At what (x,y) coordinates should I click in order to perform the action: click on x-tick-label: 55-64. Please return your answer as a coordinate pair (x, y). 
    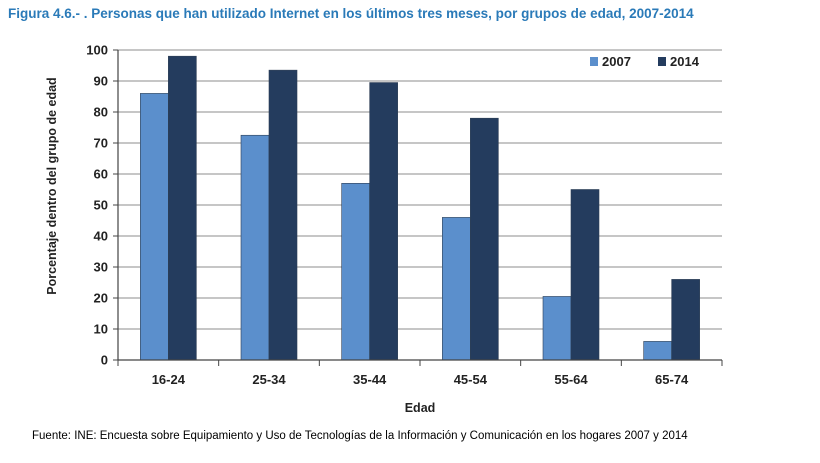
    Looking at the image, I should click on (571, 379).